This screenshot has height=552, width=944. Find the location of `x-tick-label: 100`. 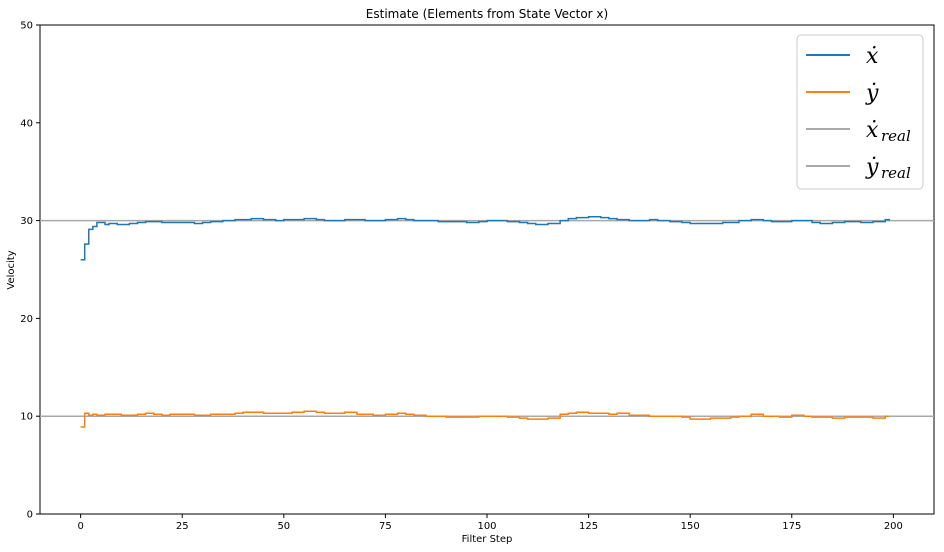

x-tick-label: 100 is located at coordinates (486, 526).